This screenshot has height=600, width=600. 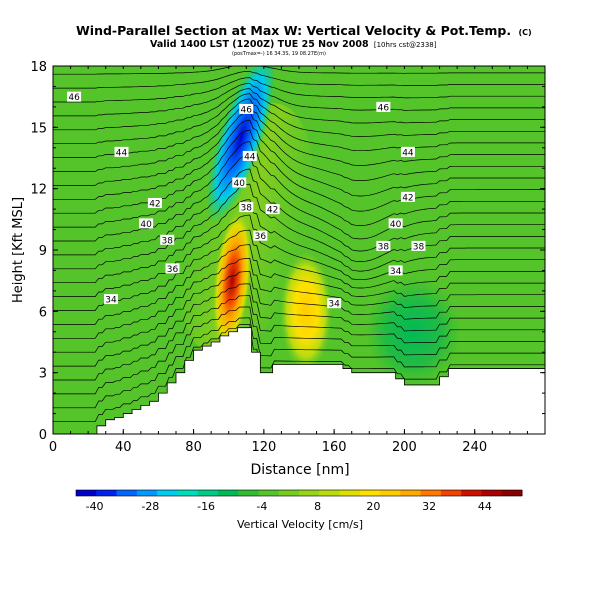 What do you see at coordinates (404, 447) in the screenshot?
I see `x-tick-label: 200` at bounding box center [404, 447].